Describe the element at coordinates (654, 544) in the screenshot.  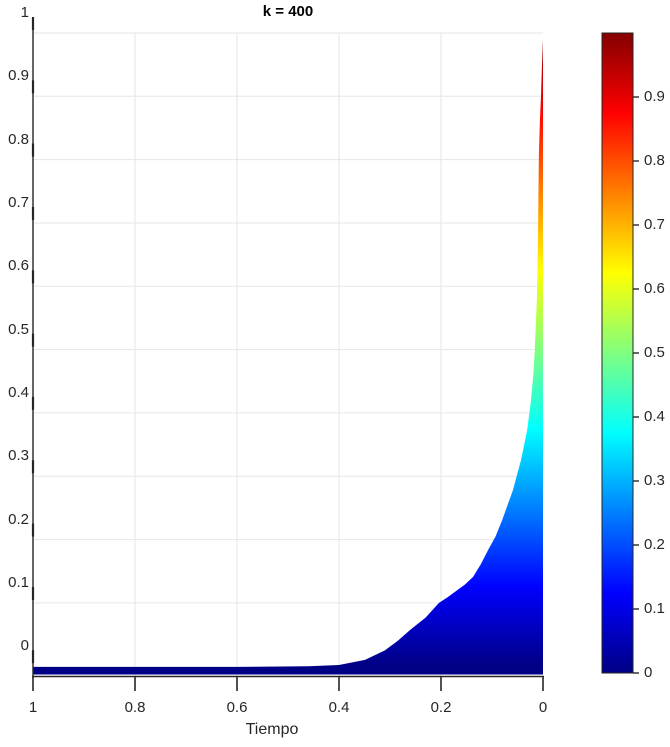
I see `colorbar-tick-label: 0.2` at that location.